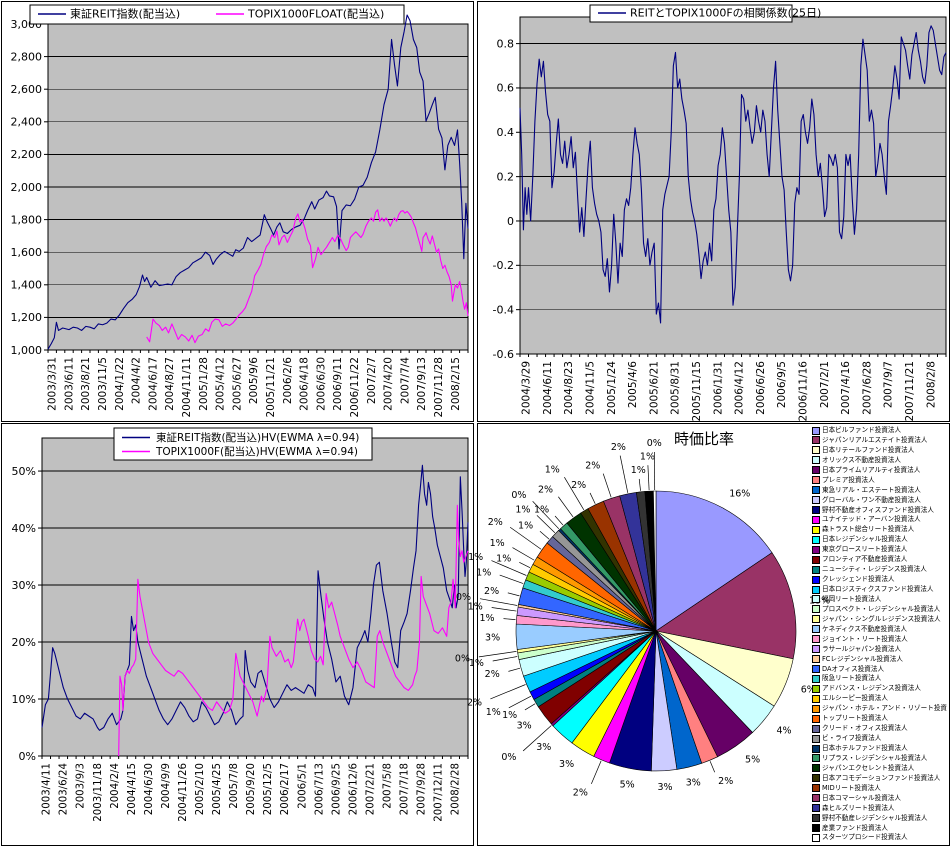 The image size is (951, 847). Describe the element at coordinates (355, 387) in the screenshot. I see `x-axis-label: 2006/11/22` at that location.